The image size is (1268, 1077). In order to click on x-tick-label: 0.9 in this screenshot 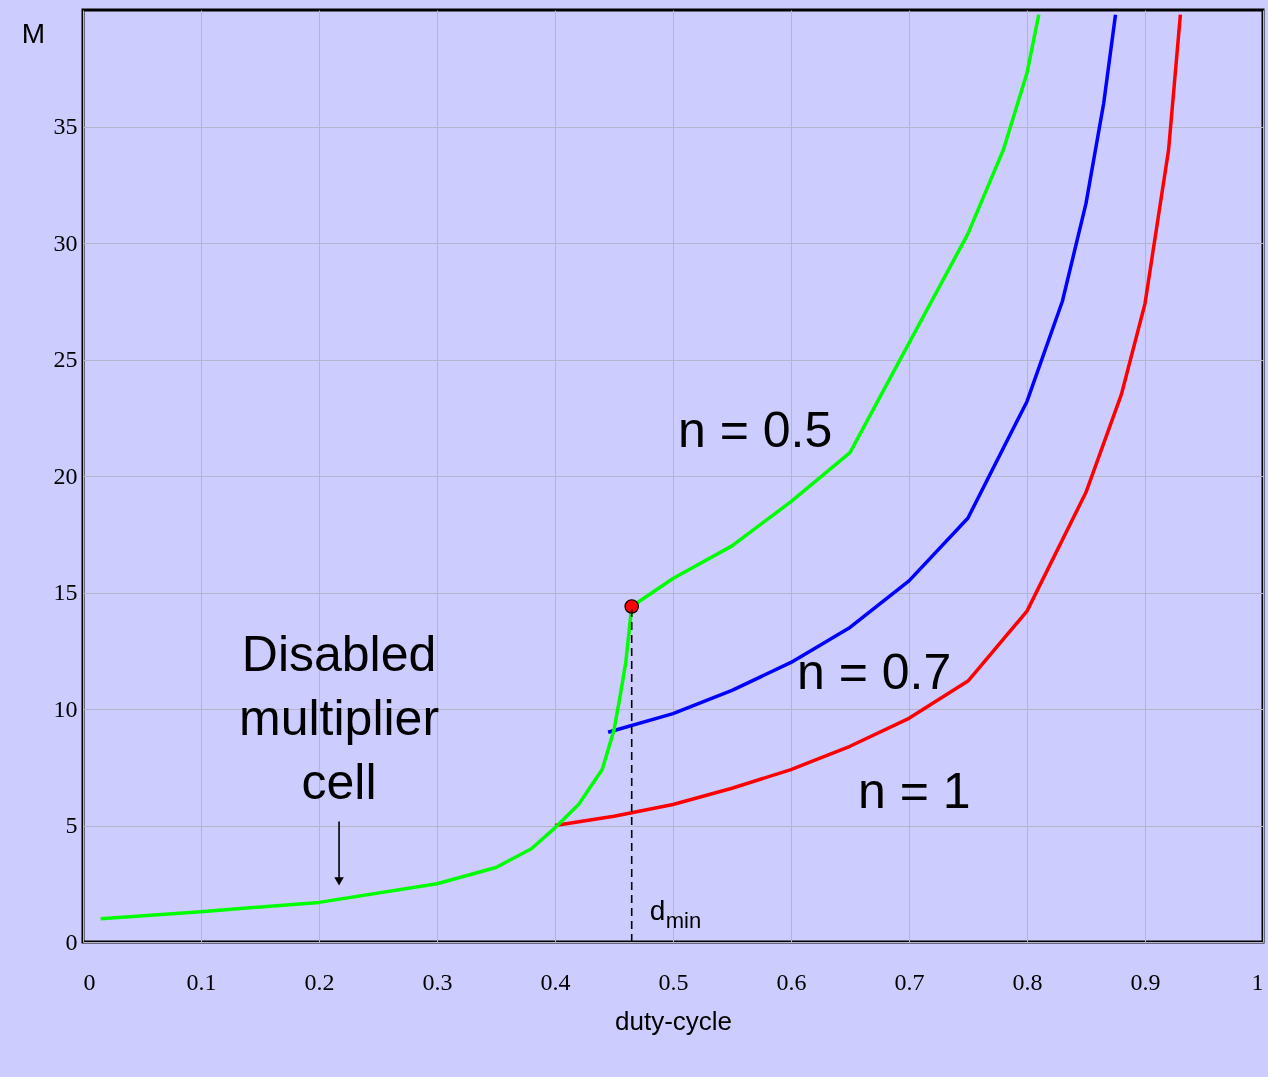, I will do `click(1145, 981)`.